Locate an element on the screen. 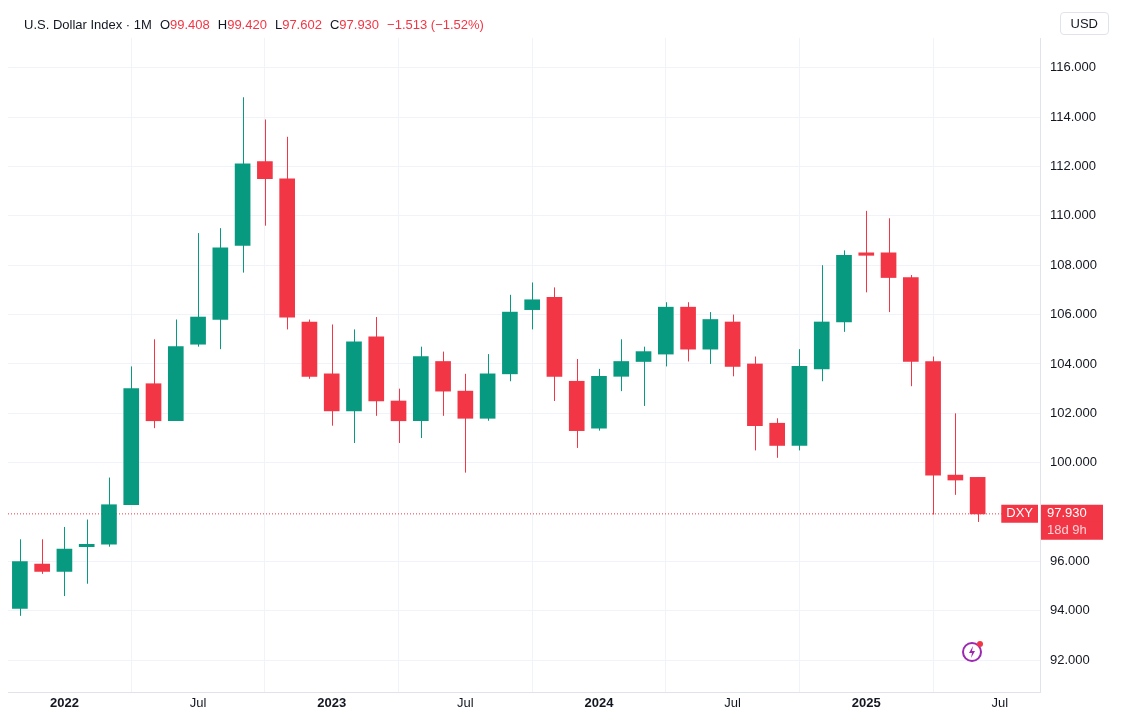 This screenshot has width=1123, height=726. text: 18d 9h is located at coordinates (1067, 530).